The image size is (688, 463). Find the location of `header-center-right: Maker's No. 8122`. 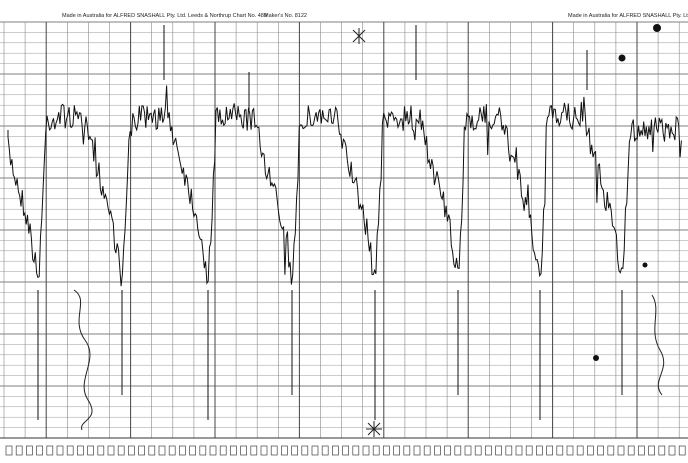

header-center-right: Maker's No. 8122 is located at coordinates (285, 16).